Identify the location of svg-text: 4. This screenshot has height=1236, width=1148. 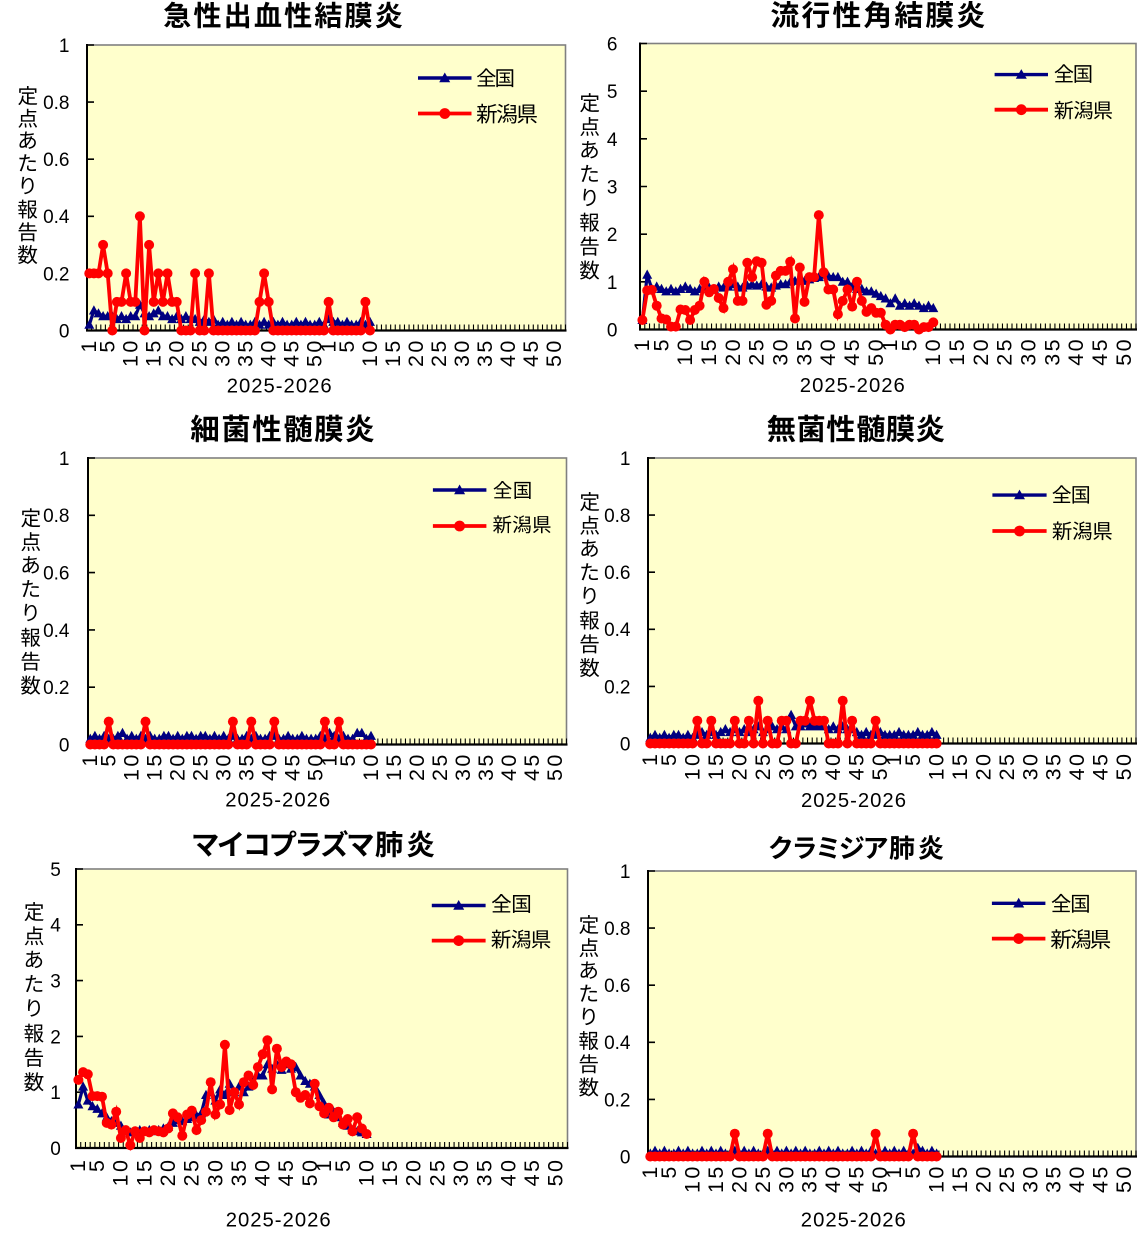
(612, 140).